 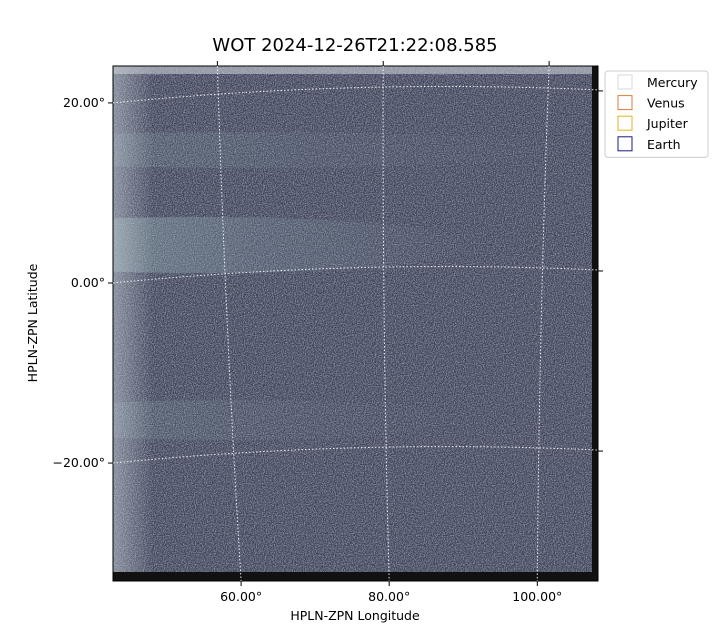 I want to click on legend-label: Mercury, so click(x=672, y=82).